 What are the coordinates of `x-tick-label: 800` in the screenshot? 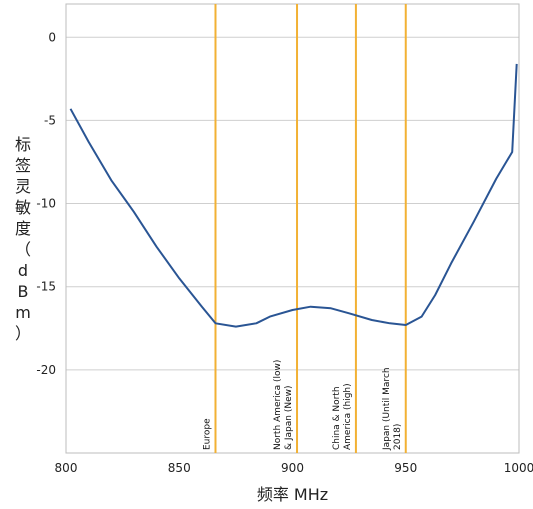 It's located at (66, 468).